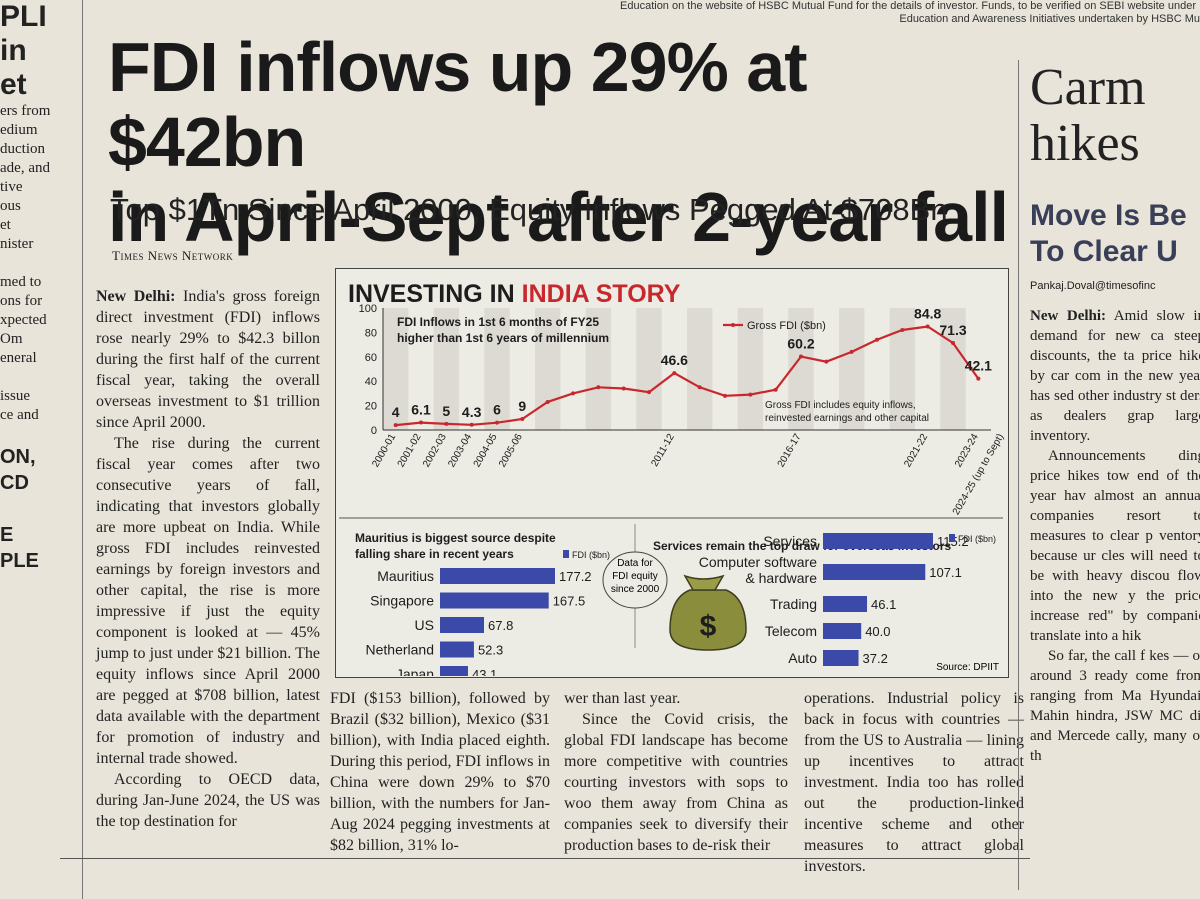 Image resolution: width=1200 pixels, height=899 pixels. What do you see at coordinates (486, 451) in the screenshot?
I see `x-tick-label: 2004-05` at bounding box center [486, 451].